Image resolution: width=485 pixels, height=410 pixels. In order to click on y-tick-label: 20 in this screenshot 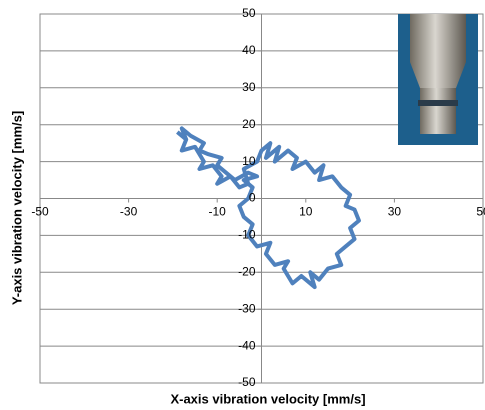, I will do `click(249, 124)`.